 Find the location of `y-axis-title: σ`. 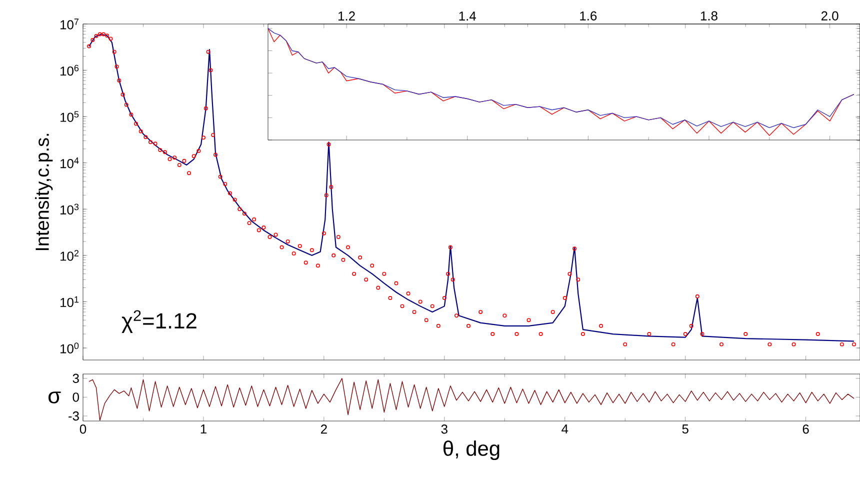

y-axis-title: σ is located at coordinates (54, 398).